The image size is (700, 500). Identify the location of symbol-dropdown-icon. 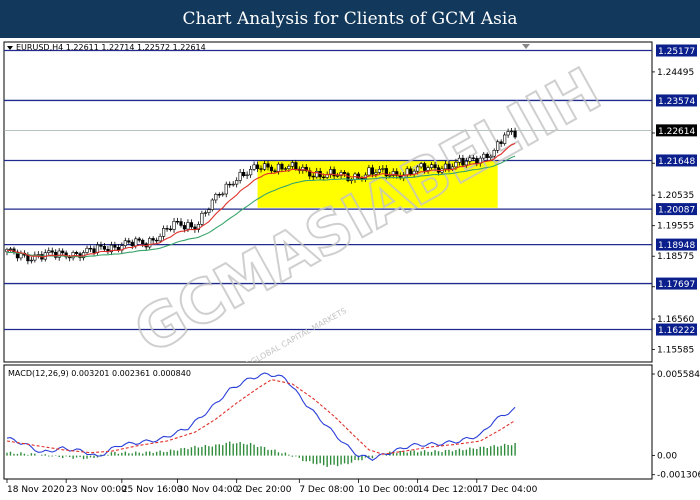
(10, 48).